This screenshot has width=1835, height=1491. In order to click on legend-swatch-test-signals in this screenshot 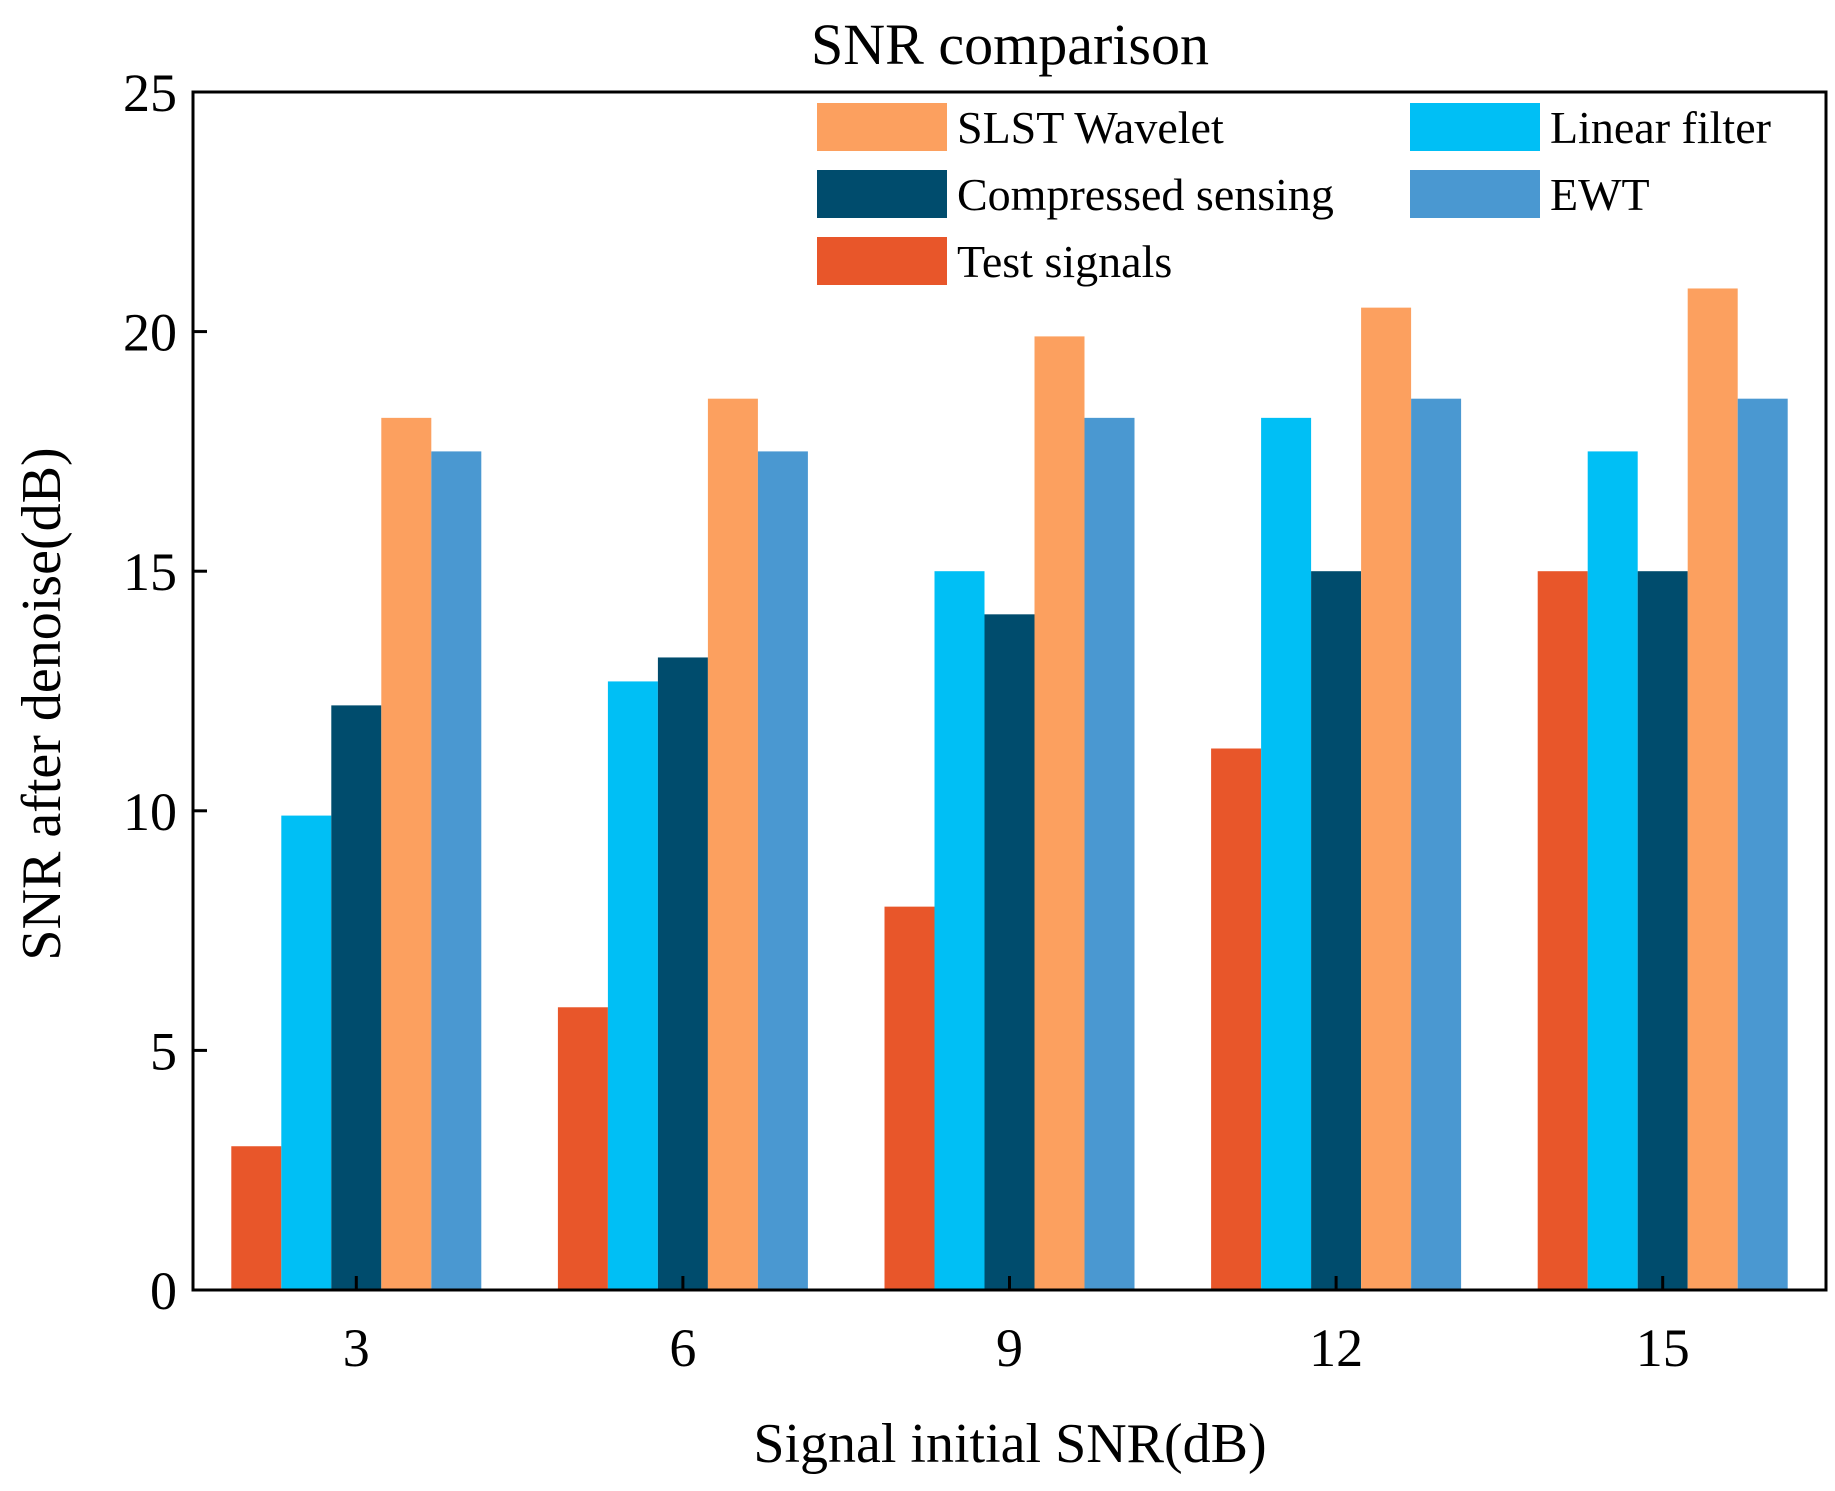, I will do `click(882, 261)`.